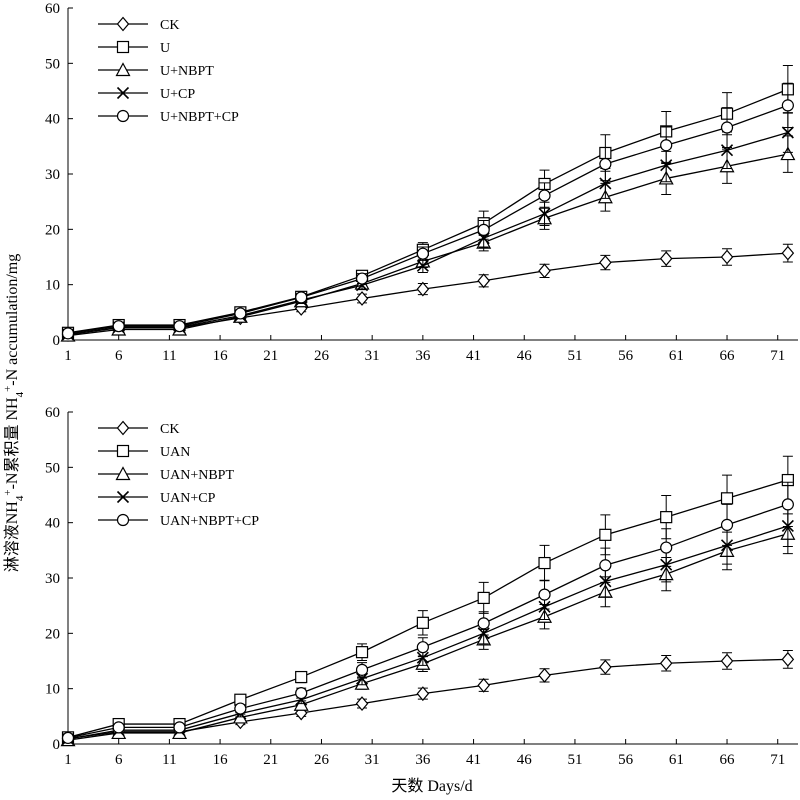  Describe the element at coordinates (676, 760) in the screenshot. I see `bottom-x-tick-label: 61` at that location.